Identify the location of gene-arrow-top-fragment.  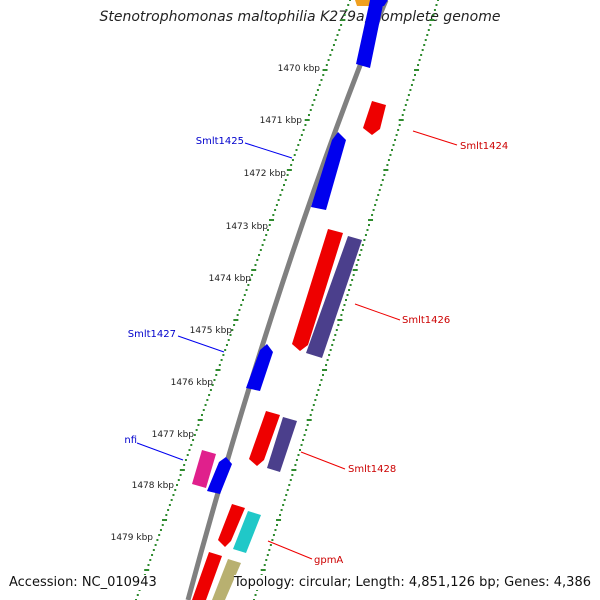
(363, 3).